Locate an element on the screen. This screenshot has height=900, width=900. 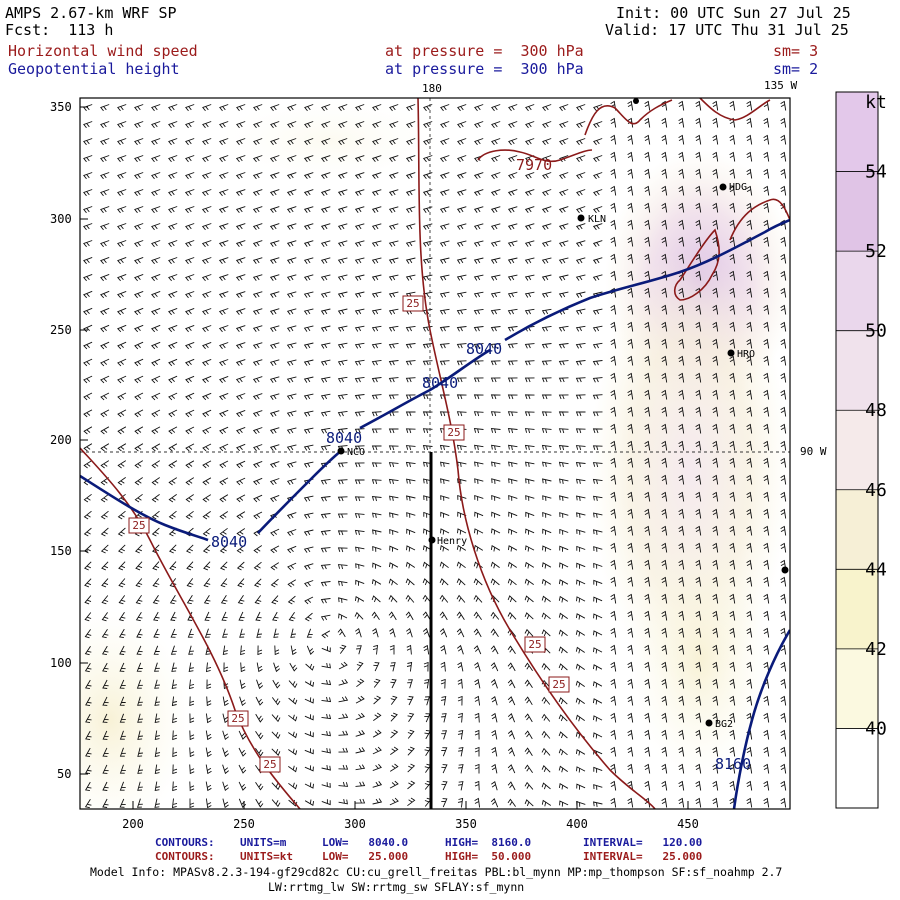
colorbar-cell is located at coordinates (857, 529).